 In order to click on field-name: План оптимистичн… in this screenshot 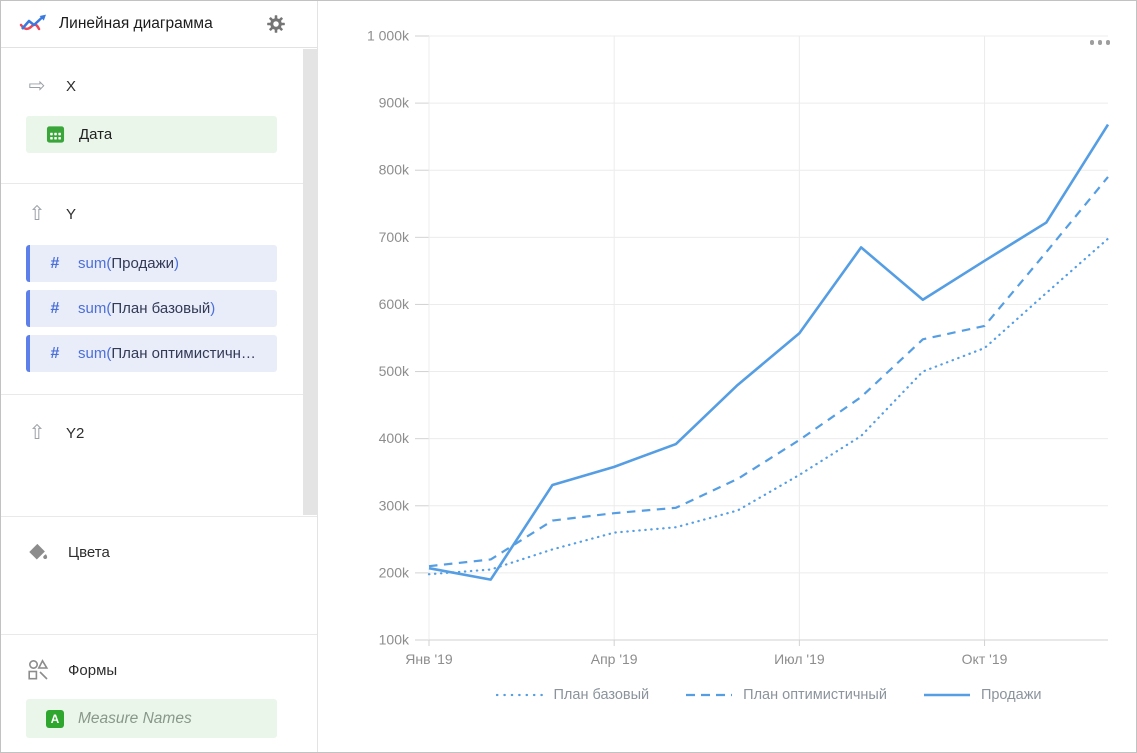, I will do `click(183, 353)`.